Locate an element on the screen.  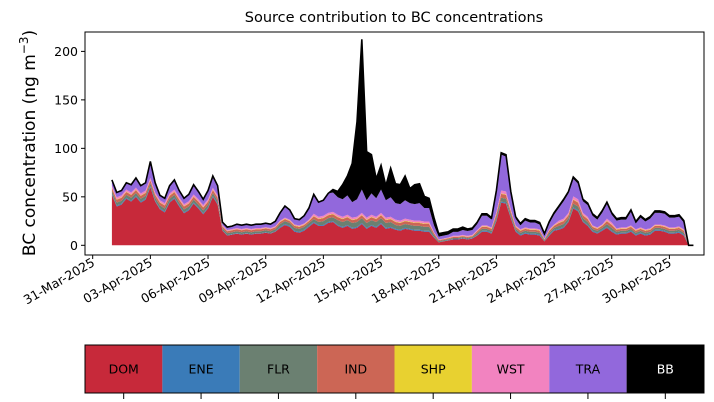
legend-swatch-shp is located at coordinates (433, 369).